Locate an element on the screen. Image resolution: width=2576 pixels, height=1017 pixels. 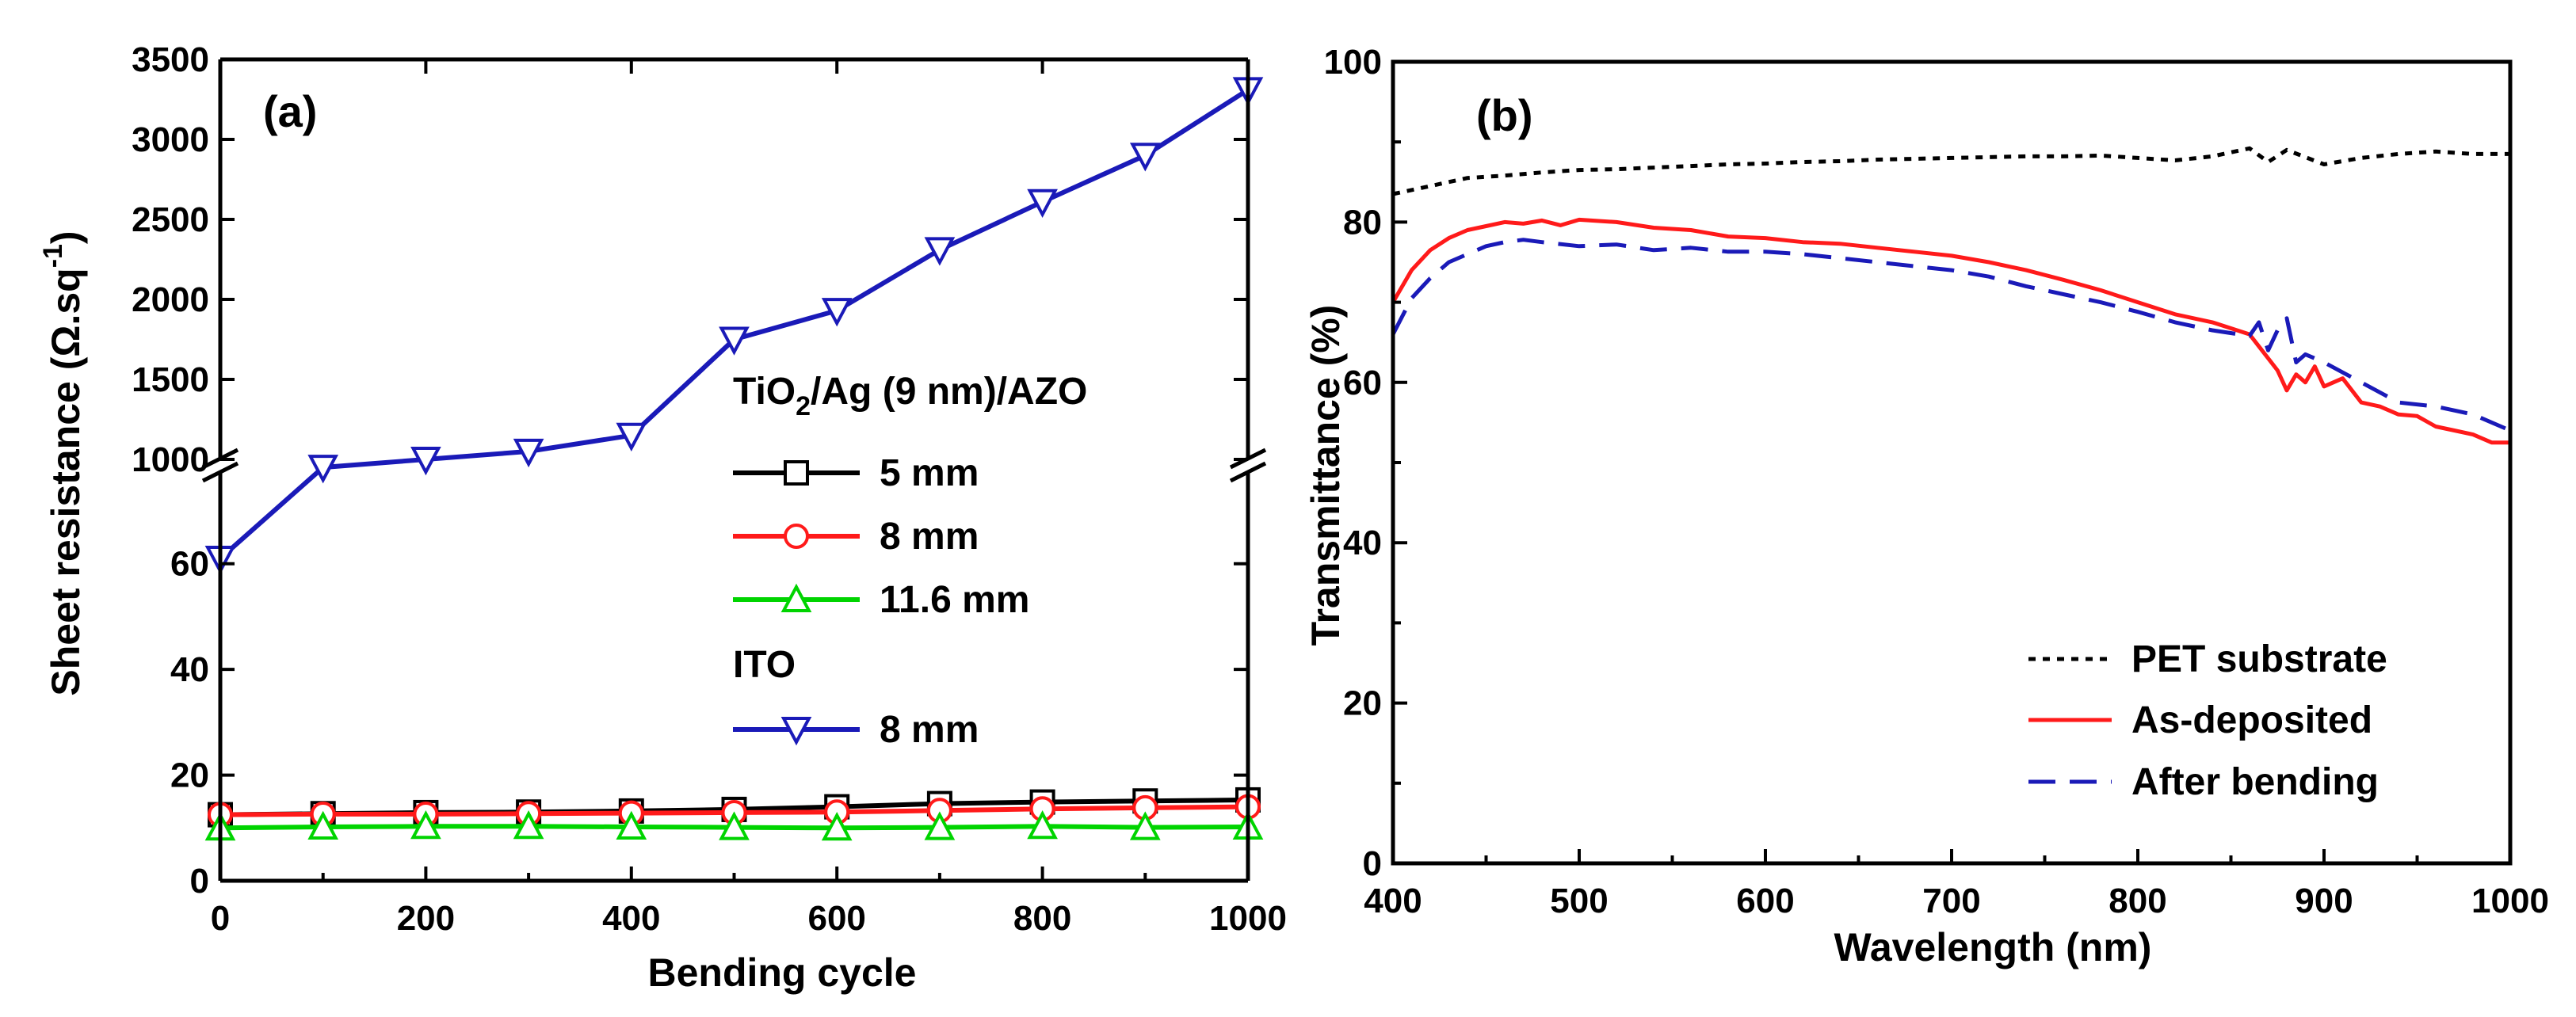
panel-b-plot-area is located at coordinates (1951, 295).